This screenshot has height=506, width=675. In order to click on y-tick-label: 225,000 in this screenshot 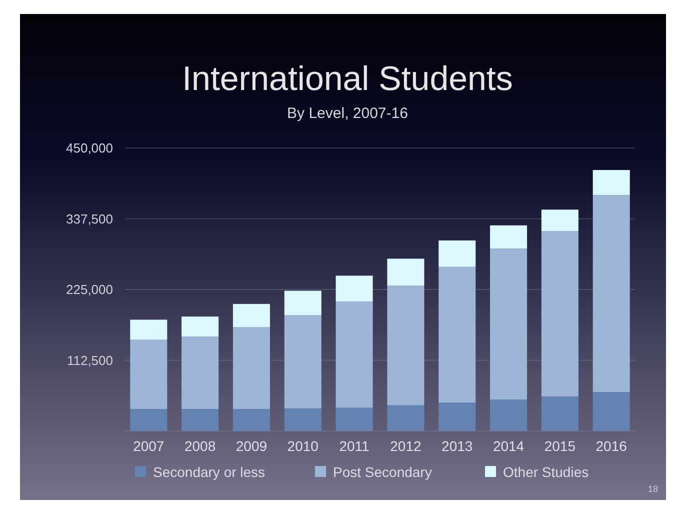, I will do `click(89, 290)`.